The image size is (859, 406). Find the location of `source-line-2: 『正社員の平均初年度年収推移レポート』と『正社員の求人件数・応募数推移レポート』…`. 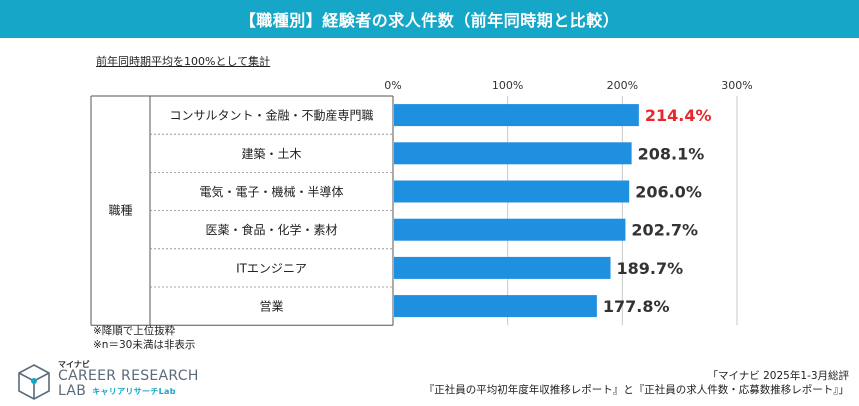

source-line-2: 『正社員の平均初年度年収推移レポート』と『正社員の求人件数・応募数推移レポート』… is located at coordinates (636, 390).